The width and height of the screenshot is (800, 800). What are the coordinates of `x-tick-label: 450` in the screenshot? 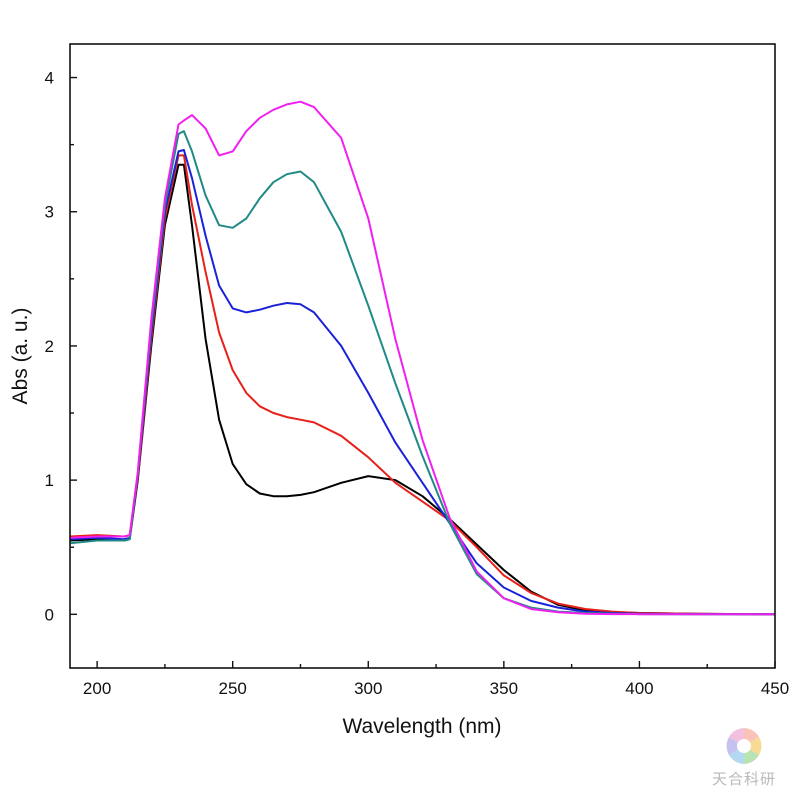 It's located at (775, 688).